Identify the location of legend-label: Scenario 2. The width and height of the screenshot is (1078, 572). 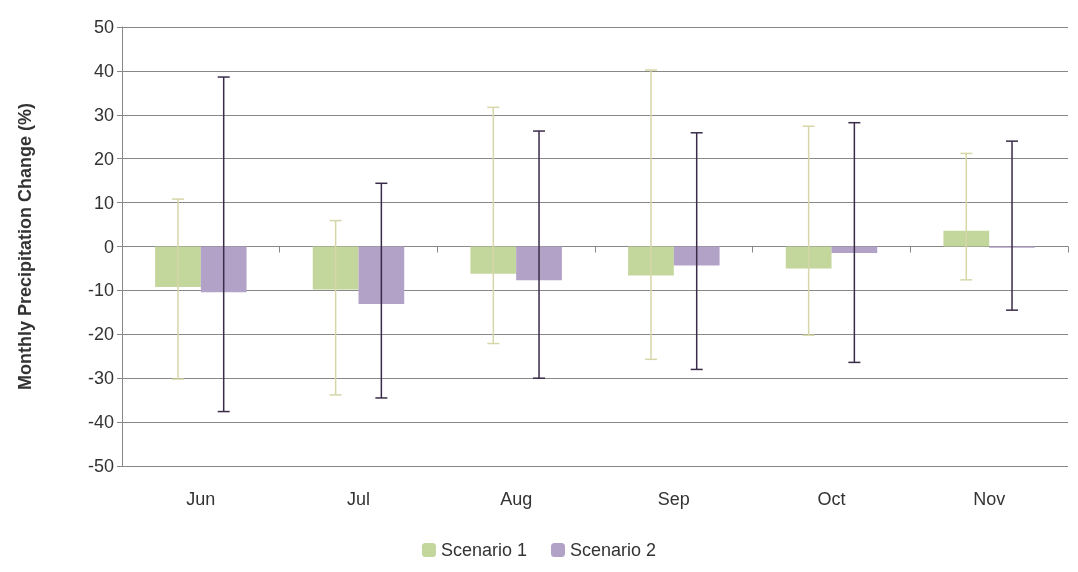
(613, 550).